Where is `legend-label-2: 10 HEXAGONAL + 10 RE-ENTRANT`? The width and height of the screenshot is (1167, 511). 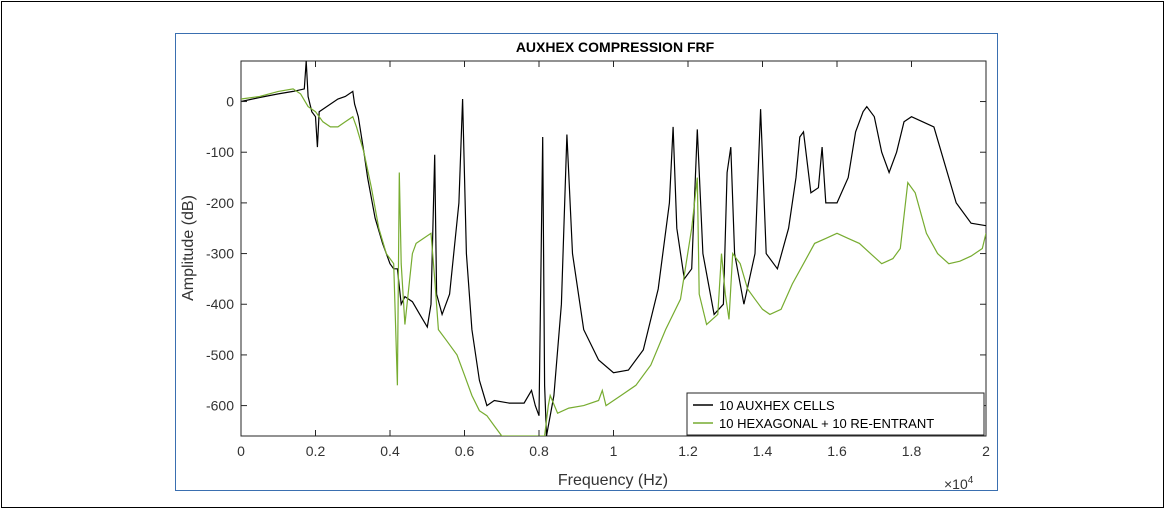
legend-label-2: 10 HEXAGONAL + 10 RE-ENTRANT is located at coordinates (826, 423).